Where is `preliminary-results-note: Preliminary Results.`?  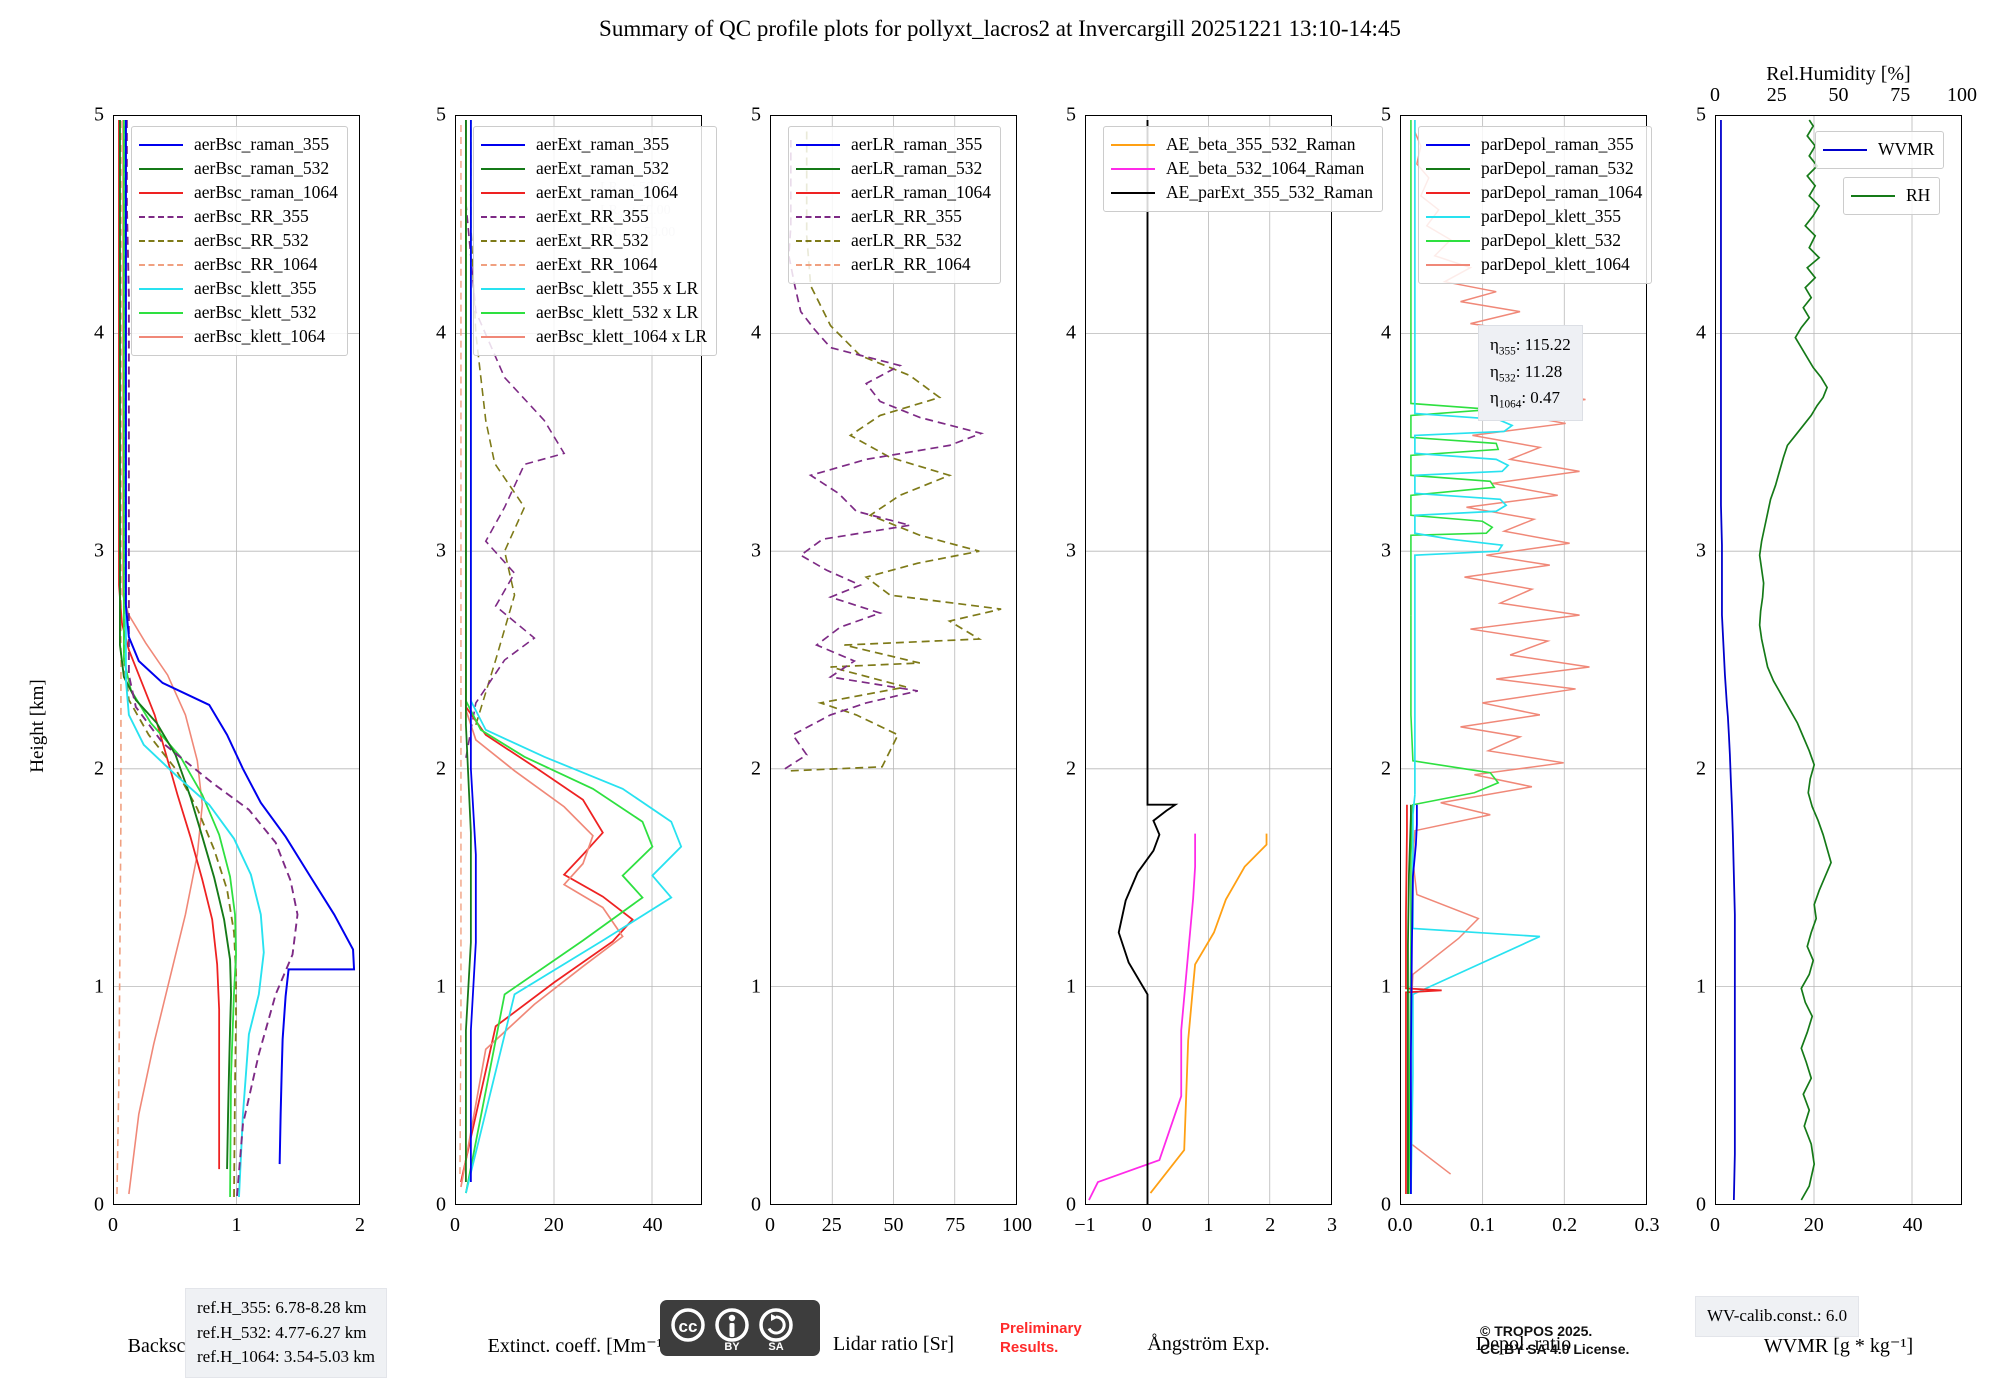 preliminary-results-note: Preliminary Results. is located at coordinates (1041, 1339).